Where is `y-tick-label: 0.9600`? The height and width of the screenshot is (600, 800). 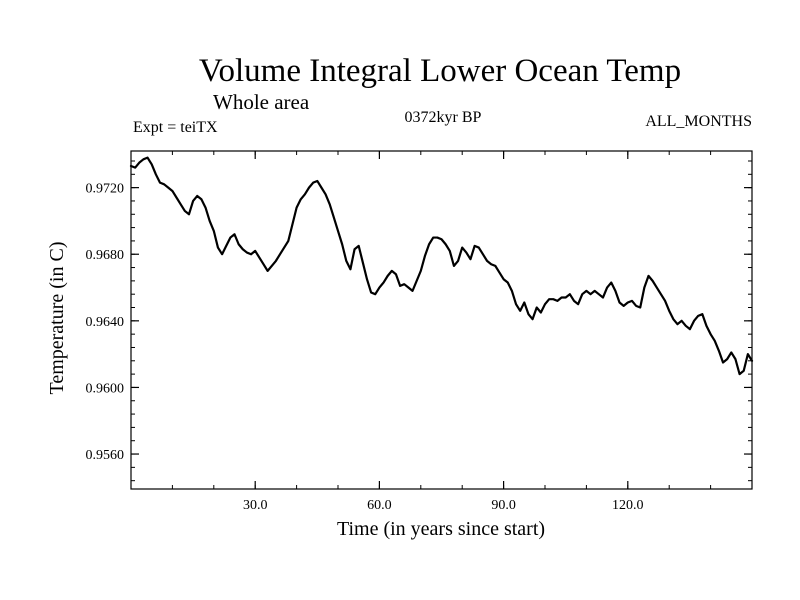
y-tick-label: 0.9600 is located at coordinates (105, 388).